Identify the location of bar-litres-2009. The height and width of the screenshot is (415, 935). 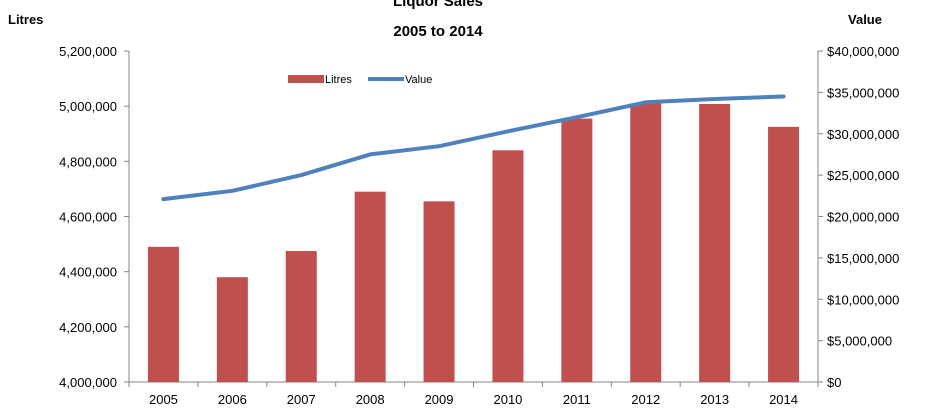
(439, 291).